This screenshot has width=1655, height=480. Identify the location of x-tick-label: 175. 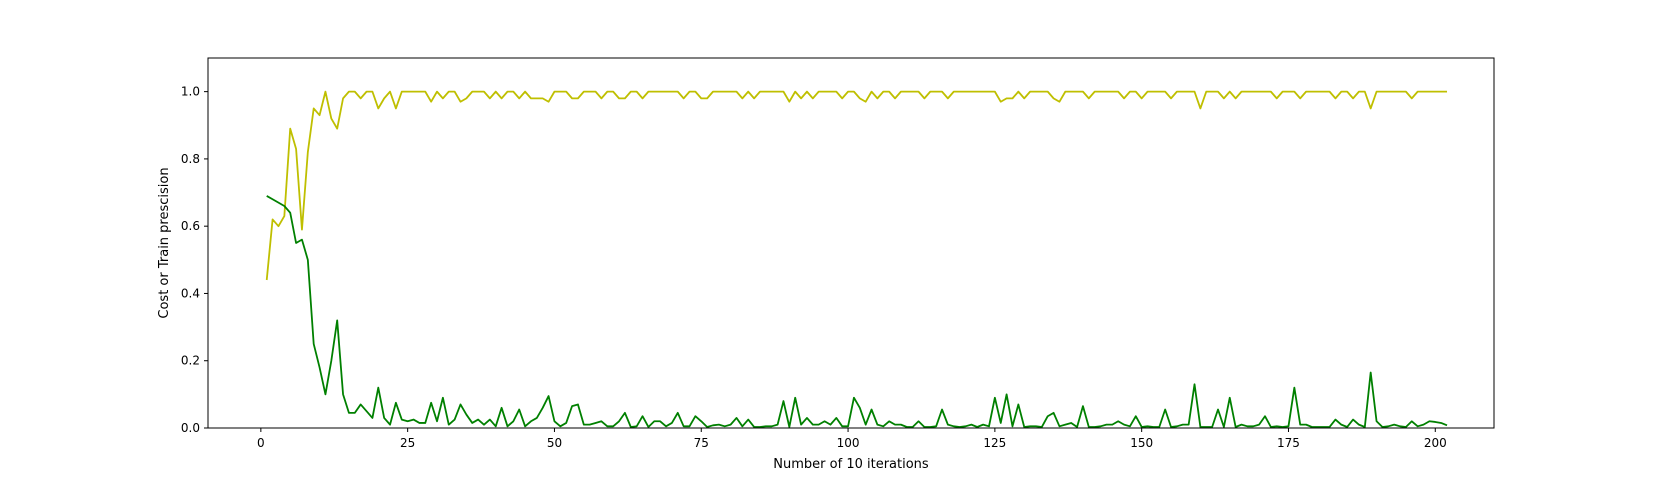
(1288, 443).